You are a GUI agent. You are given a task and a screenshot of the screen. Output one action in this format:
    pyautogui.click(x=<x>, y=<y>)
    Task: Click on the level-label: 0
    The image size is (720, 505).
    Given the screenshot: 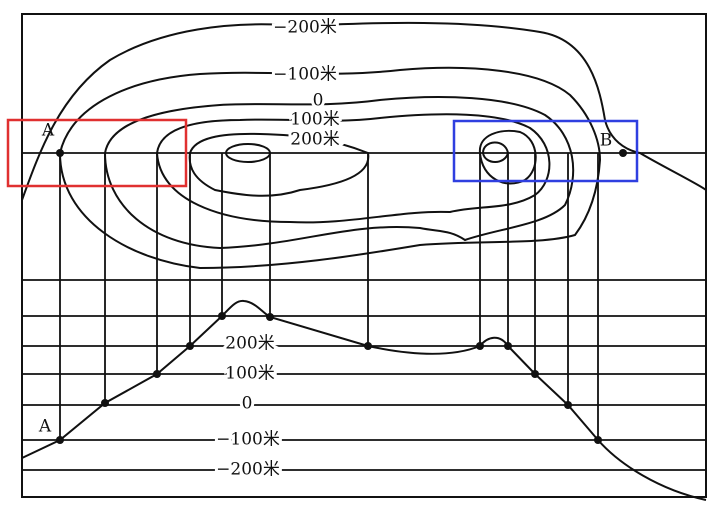 What is the action you would take?
    pyautogui.click(x=247, y=404)
    